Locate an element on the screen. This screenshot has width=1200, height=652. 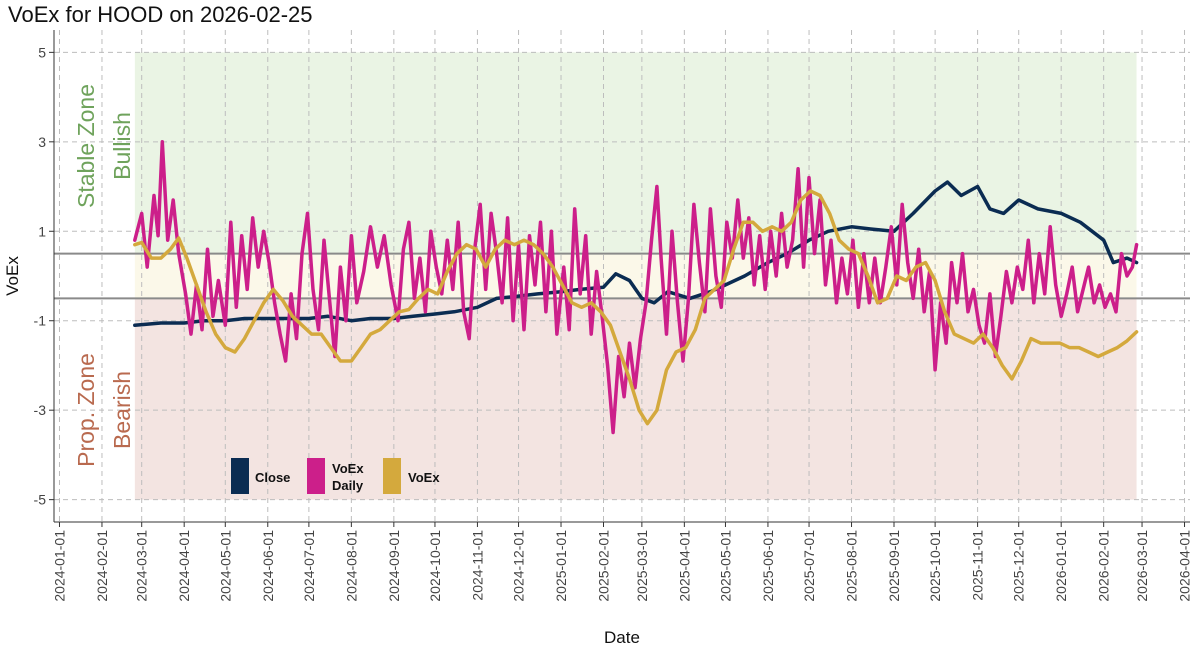
legend: Close VoEx Daily VoEx is located at coordinates (335, 476).